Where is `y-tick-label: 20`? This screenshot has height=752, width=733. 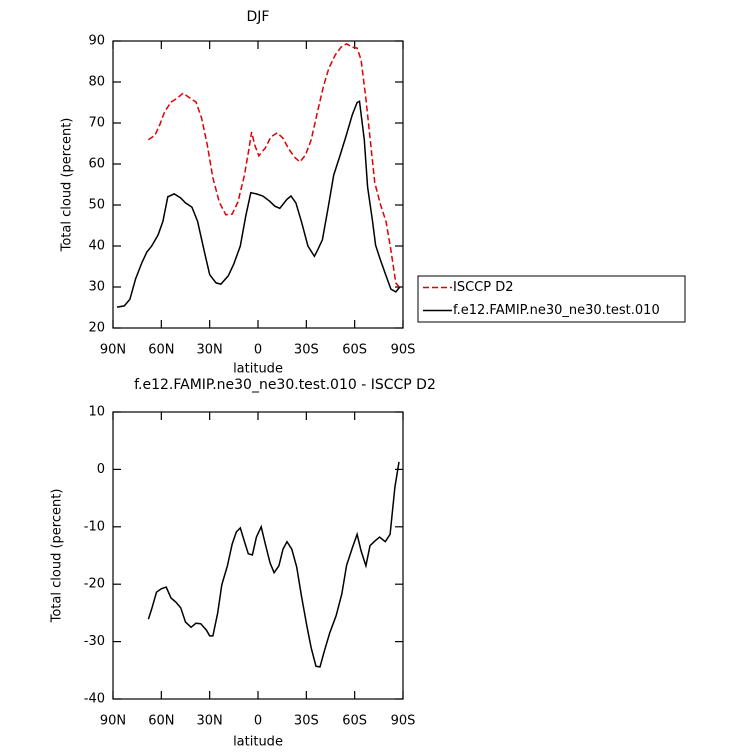 y-tick-label: 20 is located at coordinates (96, 328).